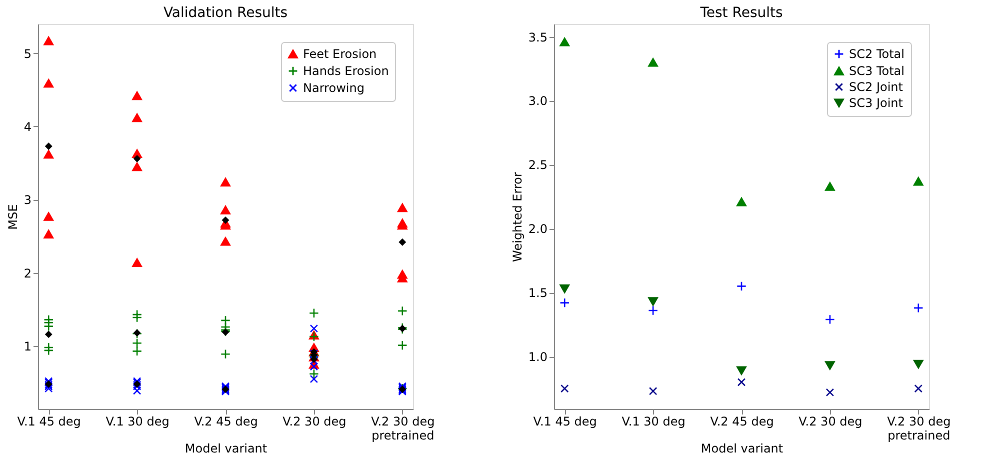 Image resolution: width=996 pixels, height=455 pixels. I want to click on y-tick-label: 3.5, so click(538, 37).